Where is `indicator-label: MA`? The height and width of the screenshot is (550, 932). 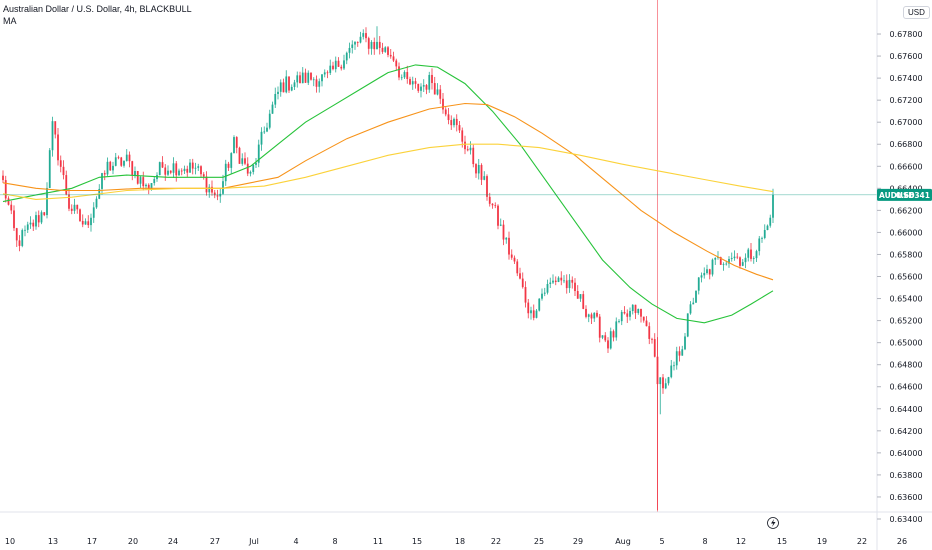
indicator-label: MA is located at coordinates (10, 21).